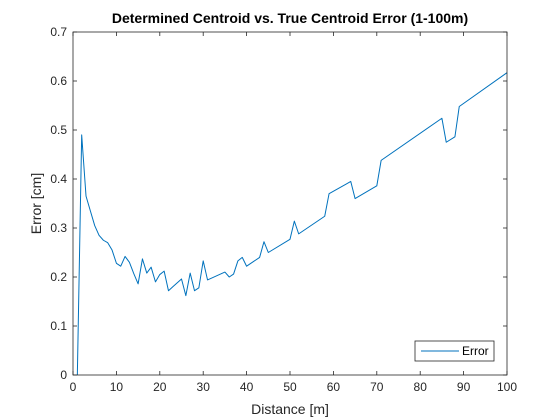 This screenshot has width=560, height=420. I want to click on x-tick-label: 10, so click(117, 387).